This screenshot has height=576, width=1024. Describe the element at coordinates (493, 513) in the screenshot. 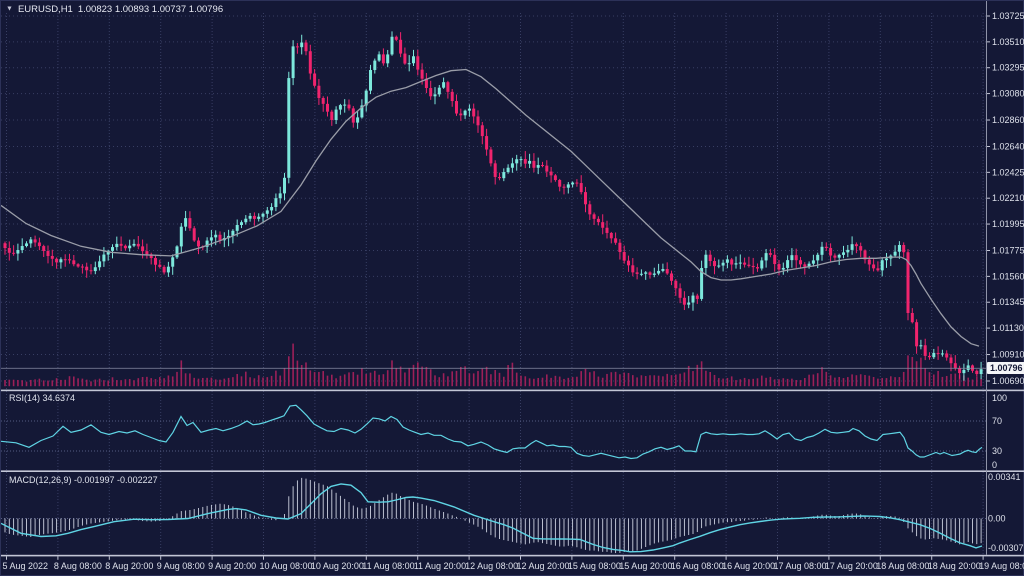

I see `macd-pane` at that location.